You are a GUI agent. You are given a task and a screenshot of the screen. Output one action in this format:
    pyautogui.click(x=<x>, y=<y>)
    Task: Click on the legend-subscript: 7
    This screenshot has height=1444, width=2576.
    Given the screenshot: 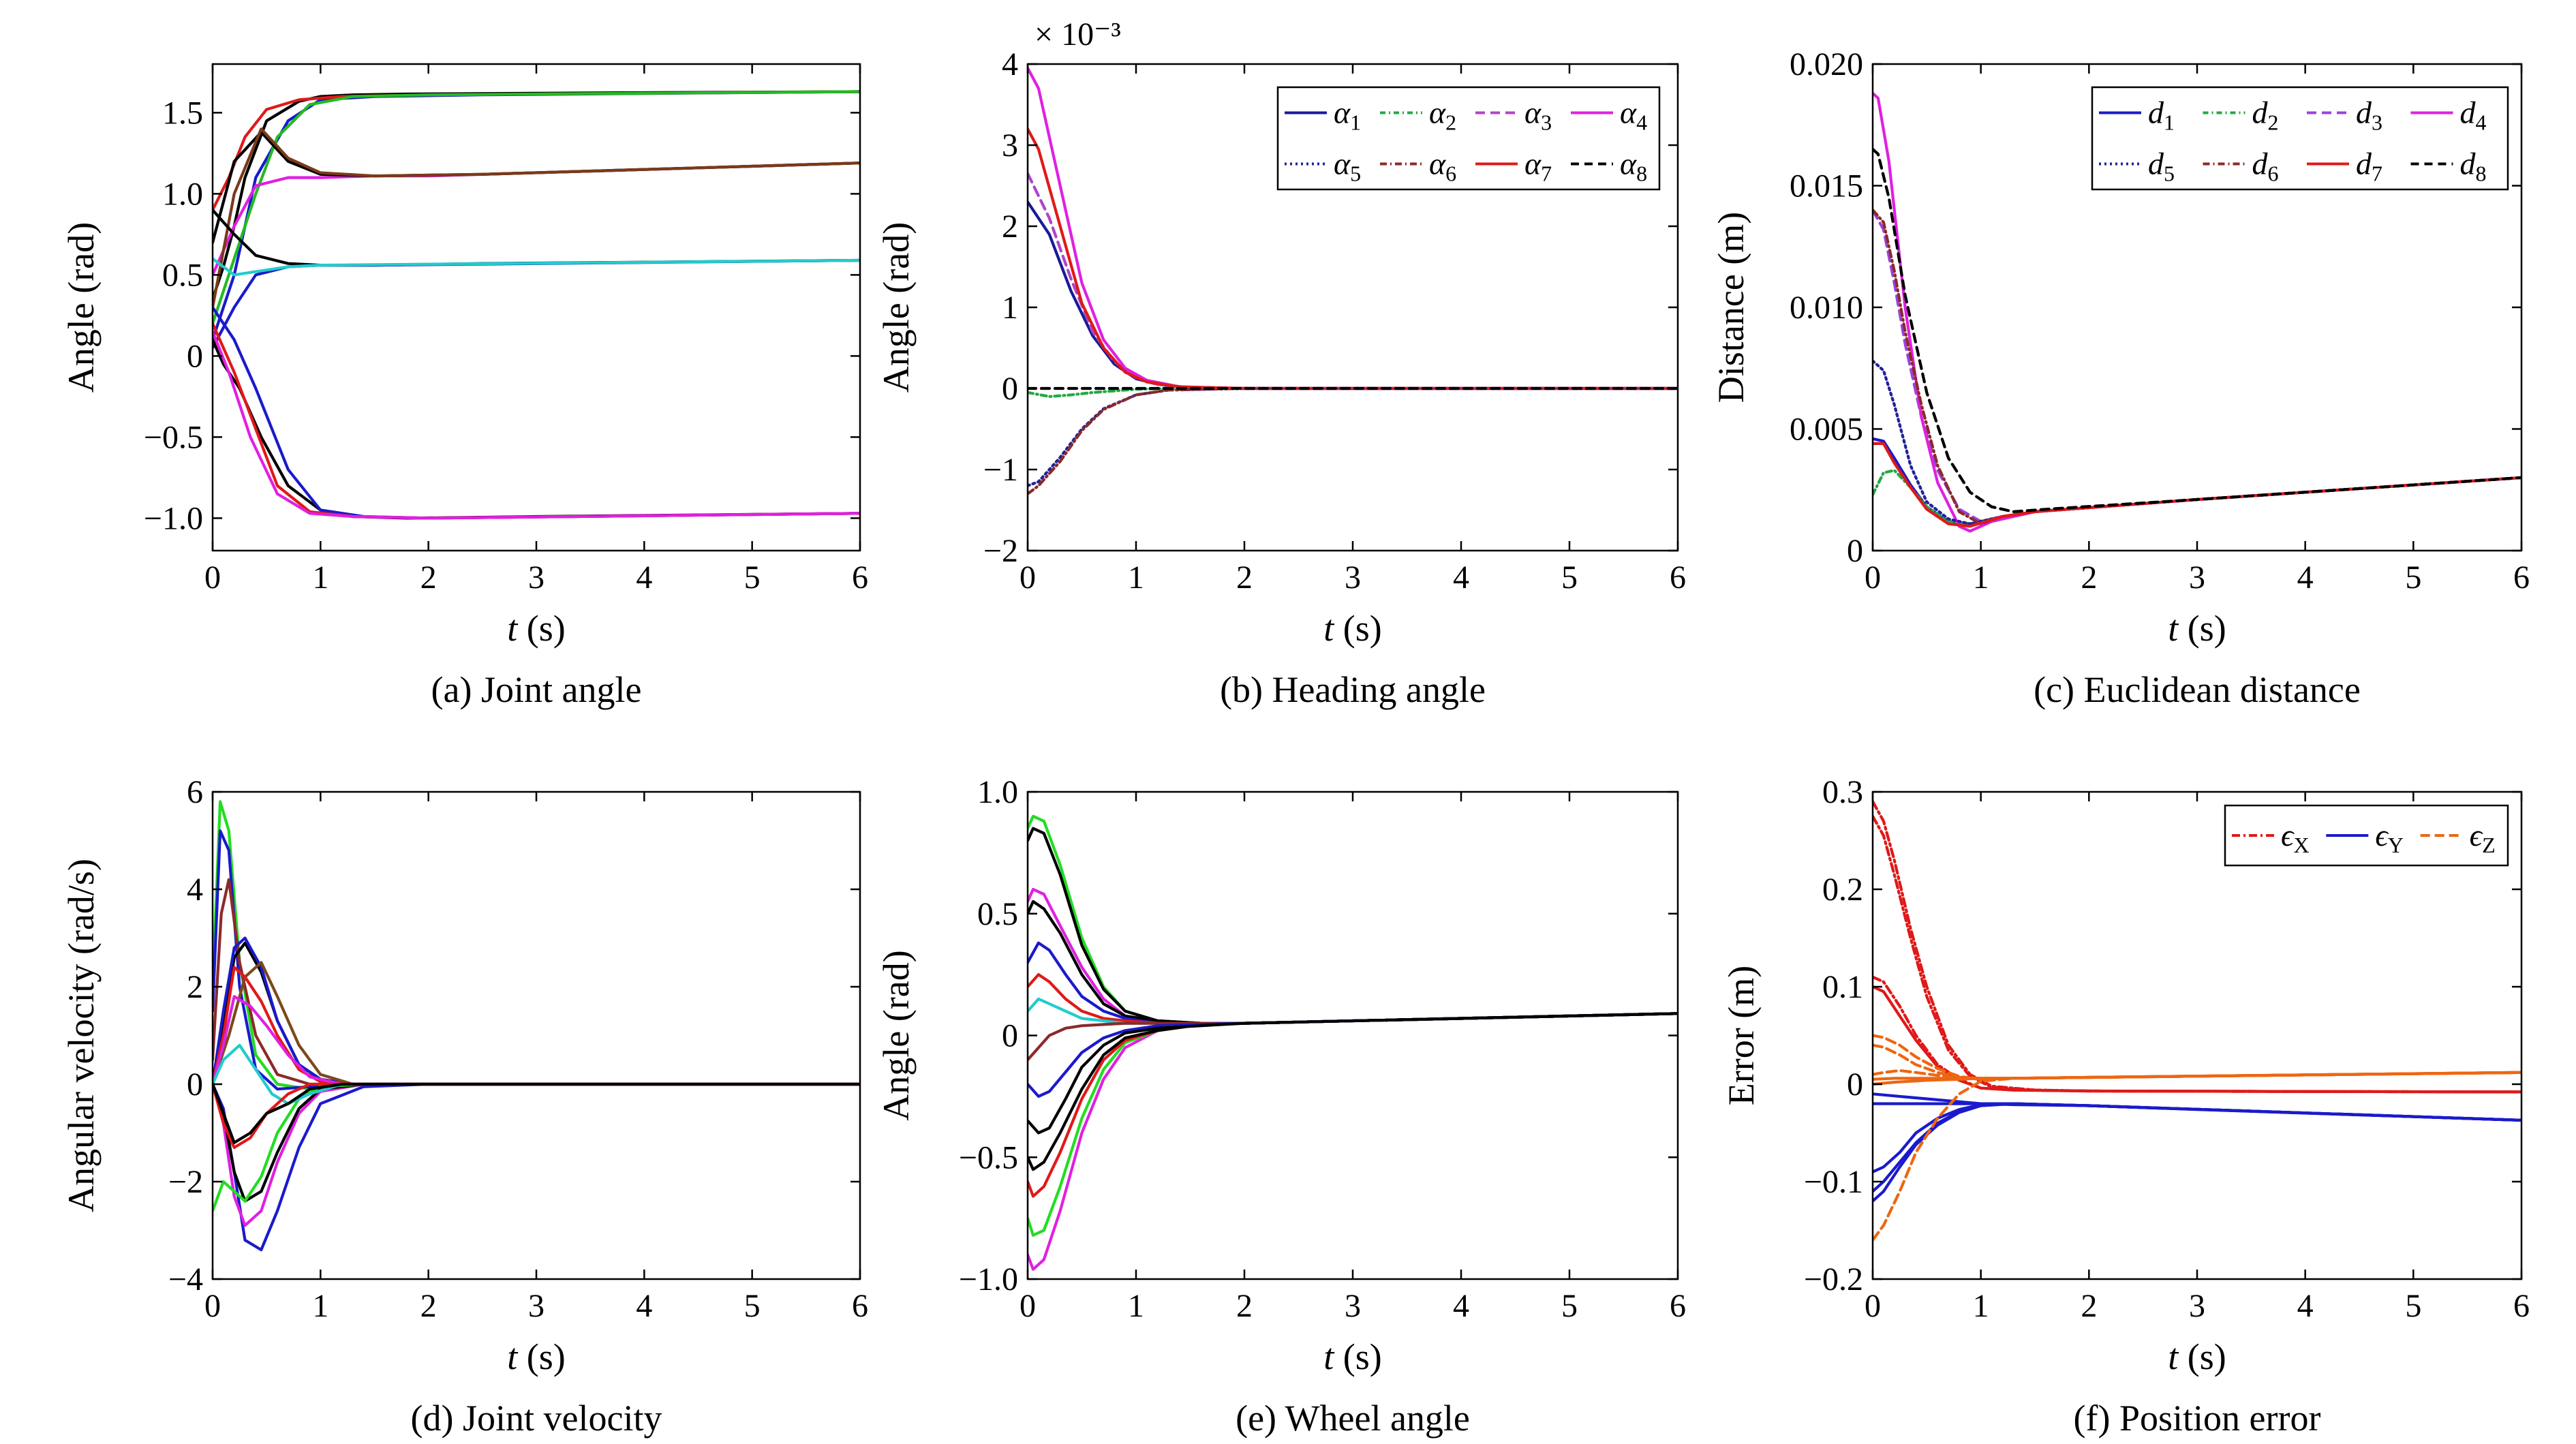 What is the action you would take?
    pyautogui.click(x=1546, y=174)
    